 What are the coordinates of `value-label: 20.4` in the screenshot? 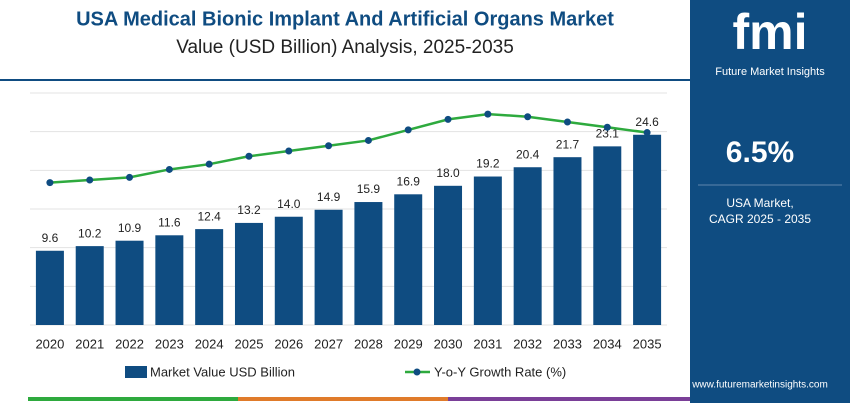 It's located at (528, 154).